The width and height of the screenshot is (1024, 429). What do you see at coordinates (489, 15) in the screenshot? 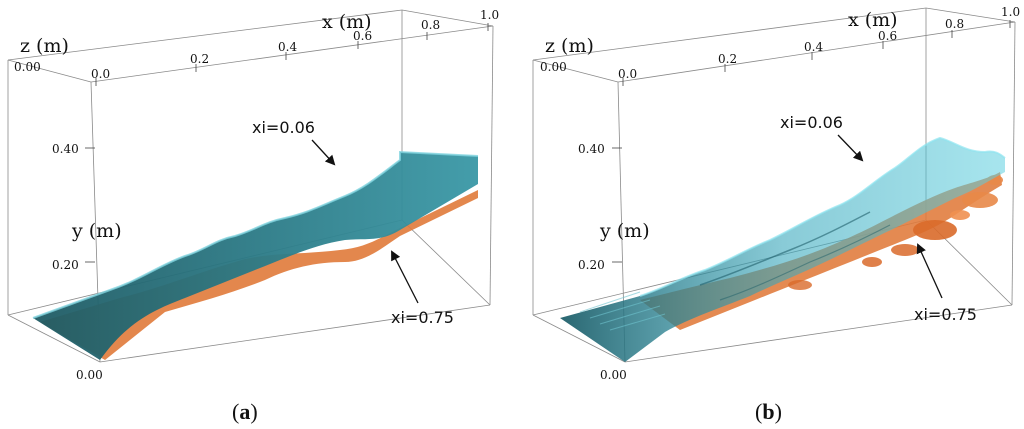
I see `panel-a-x-tick-5: 1.0` at bounding box center [489, 15].